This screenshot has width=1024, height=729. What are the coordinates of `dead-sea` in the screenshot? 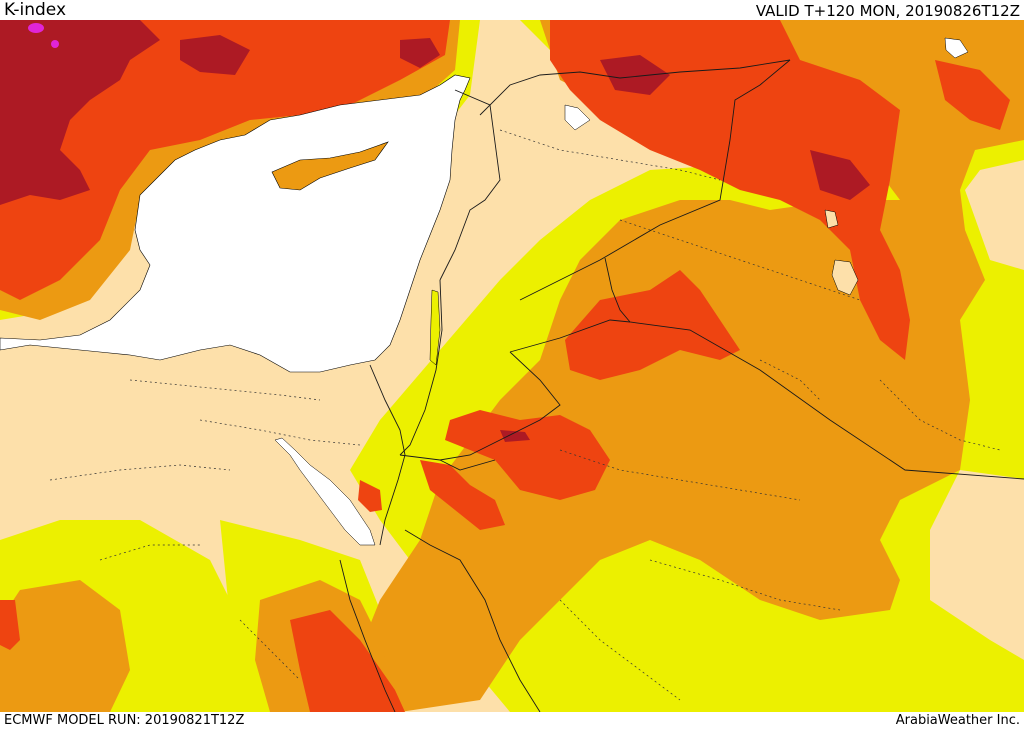 It's located at (435, 327).